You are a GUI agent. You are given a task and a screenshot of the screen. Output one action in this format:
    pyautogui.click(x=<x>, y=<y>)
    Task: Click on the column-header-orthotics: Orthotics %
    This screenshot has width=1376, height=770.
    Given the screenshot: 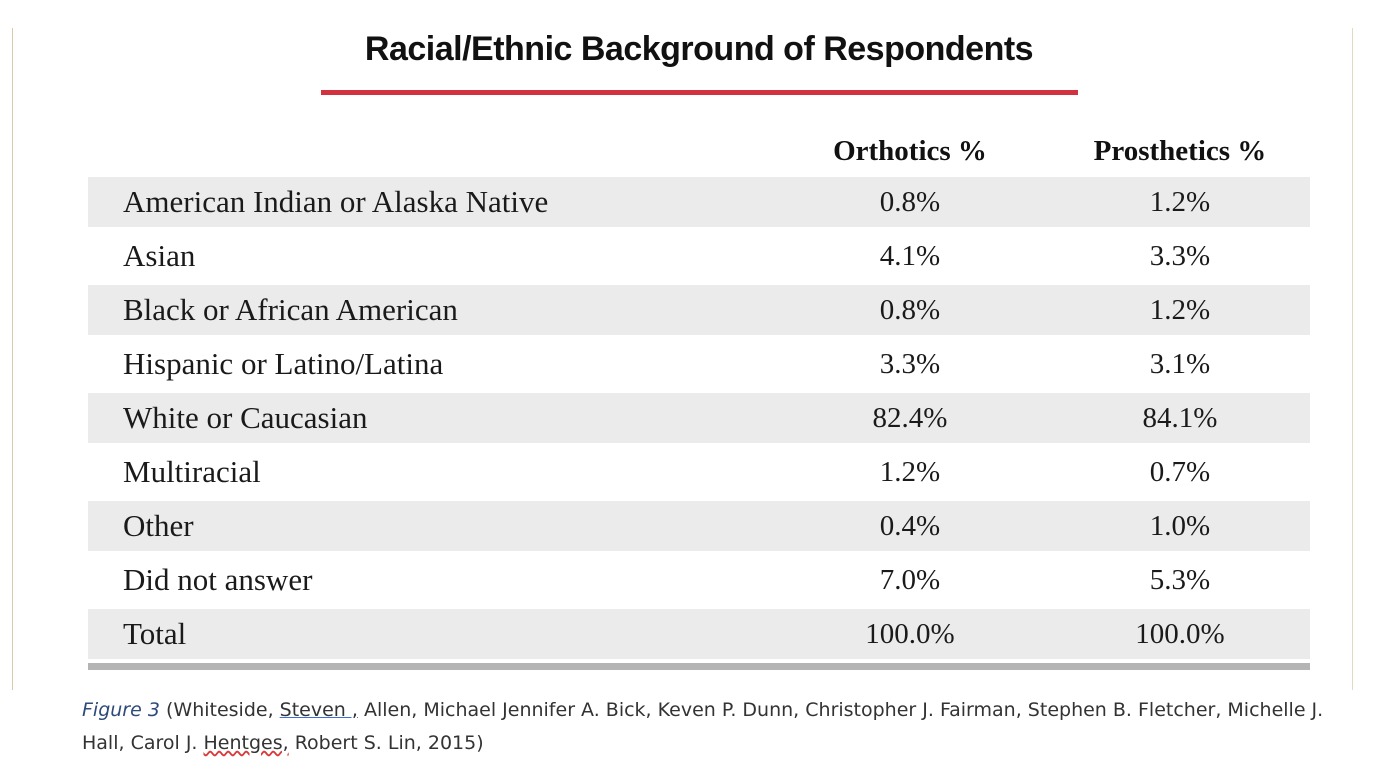 What is the action you would take?
    pyautogui.click(x=910, y=151)
    